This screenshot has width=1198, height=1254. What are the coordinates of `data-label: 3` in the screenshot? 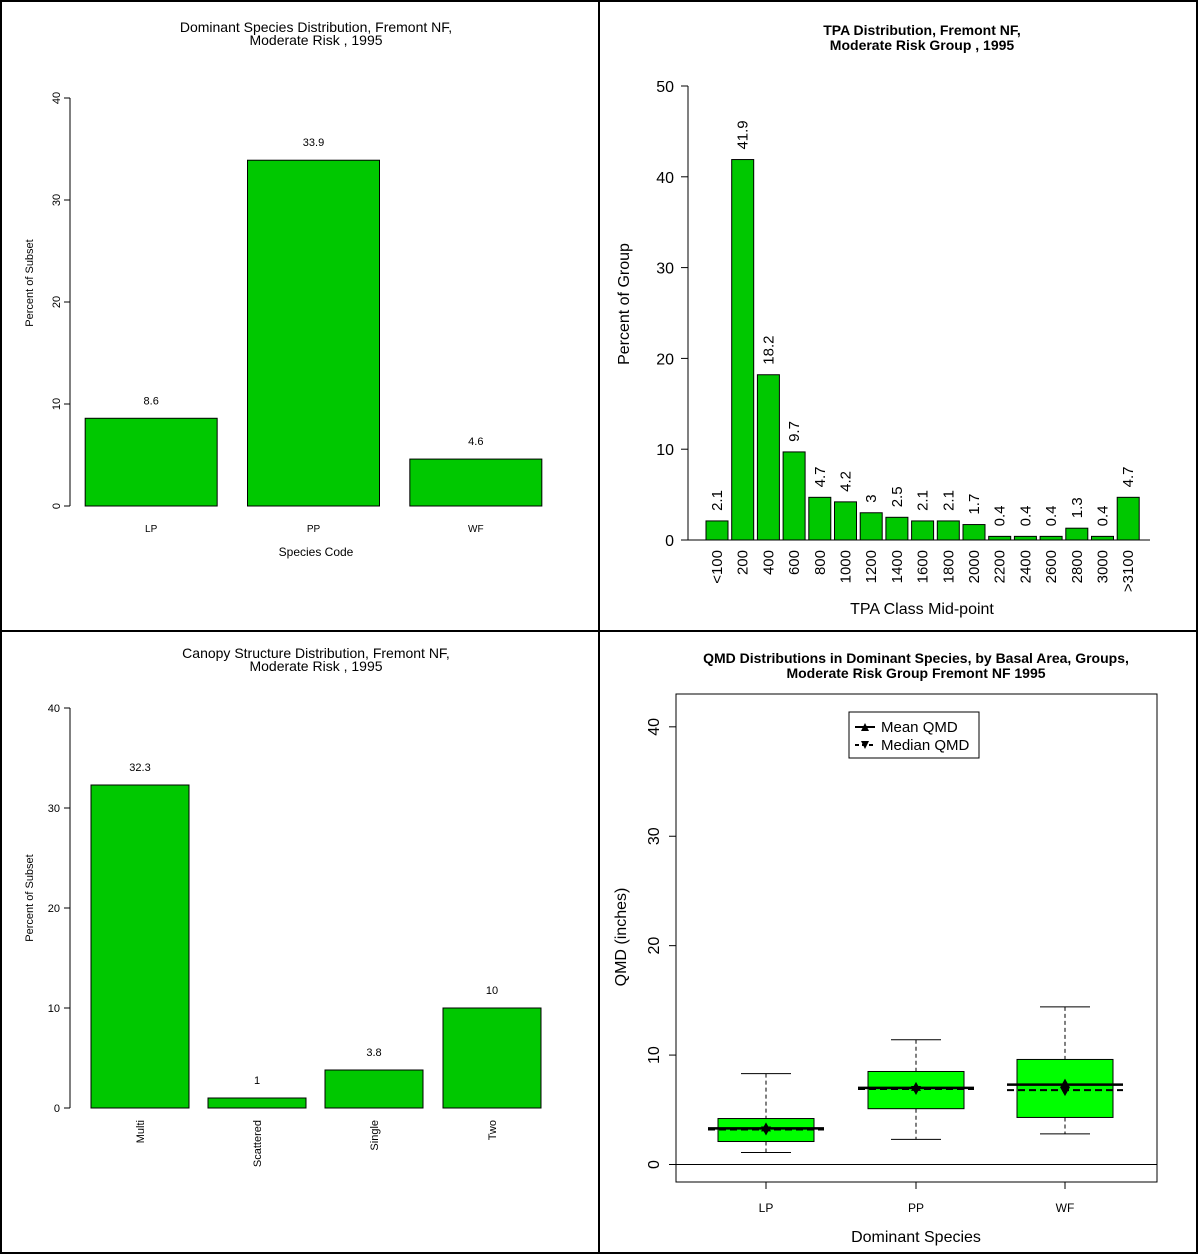 It's located at (871, 498).